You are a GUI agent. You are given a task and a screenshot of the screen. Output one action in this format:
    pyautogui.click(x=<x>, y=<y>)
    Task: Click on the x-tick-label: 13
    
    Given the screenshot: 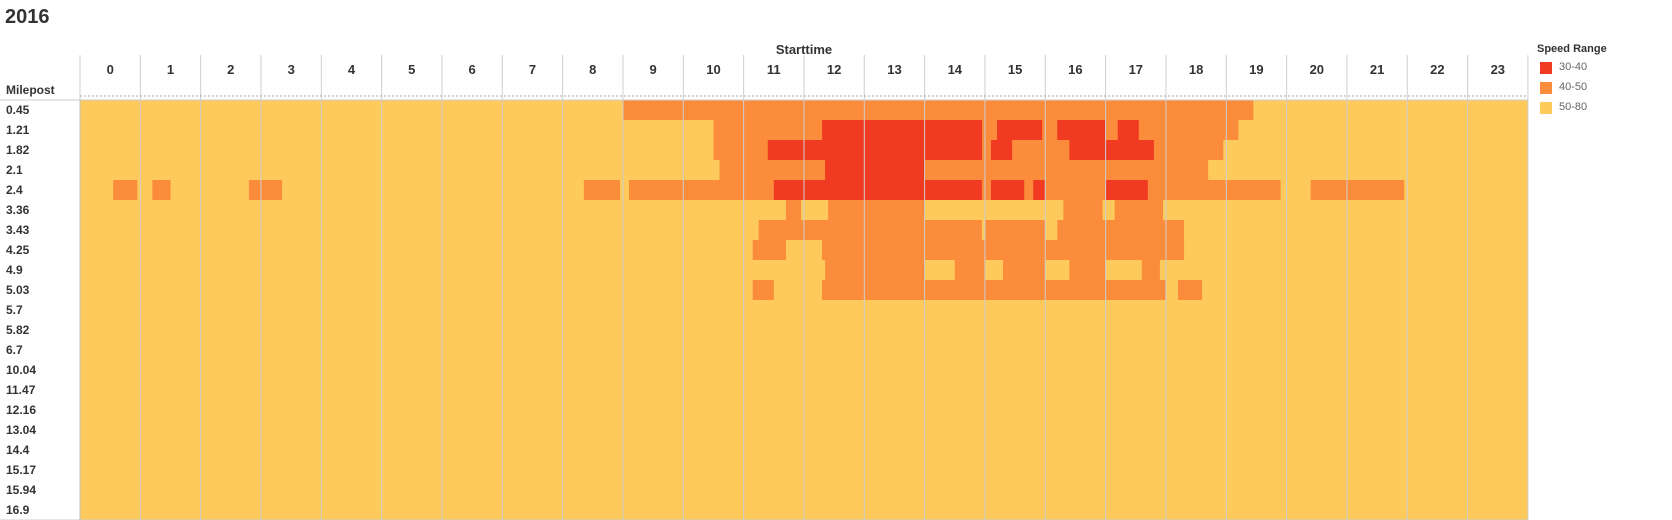 What is the action you would take?
    pyautogui.click(x=894, y=69)
    